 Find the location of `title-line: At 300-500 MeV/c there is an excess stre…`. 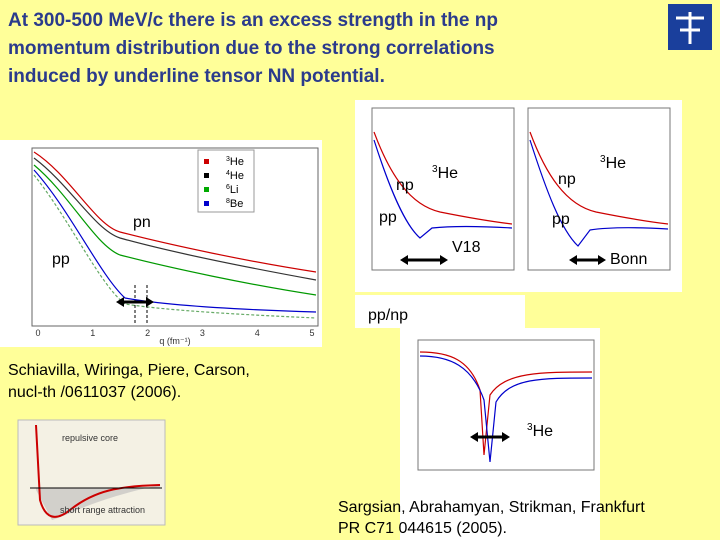

title-line: At 300-500 MeV/c there is an excess stre… is located at coordinates (253, 20).